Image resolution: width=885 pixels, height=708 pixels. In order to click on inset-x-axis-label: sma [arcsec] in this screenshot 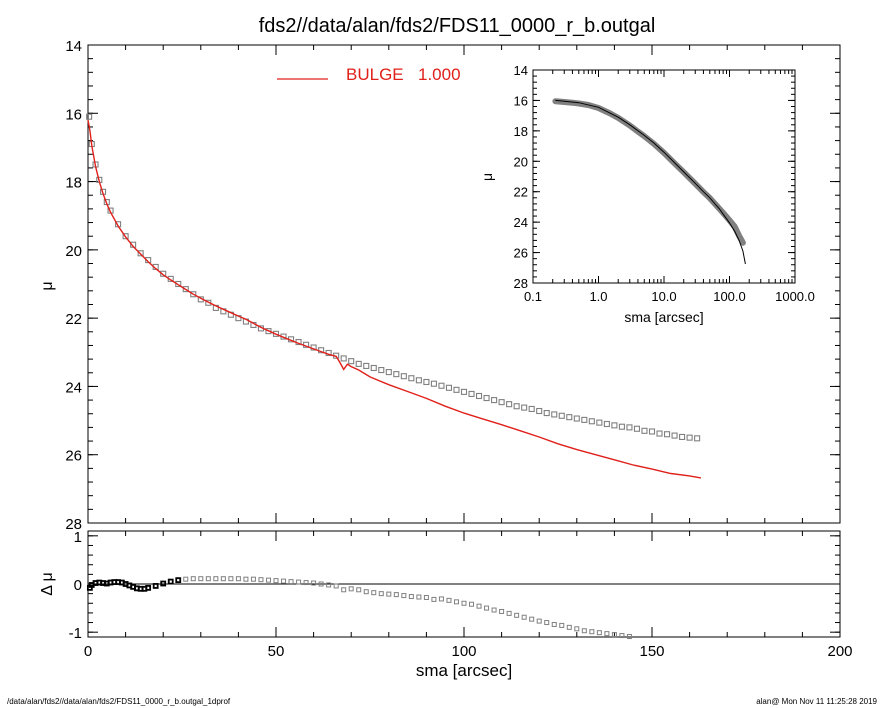, I will do `click(663, 317)`.